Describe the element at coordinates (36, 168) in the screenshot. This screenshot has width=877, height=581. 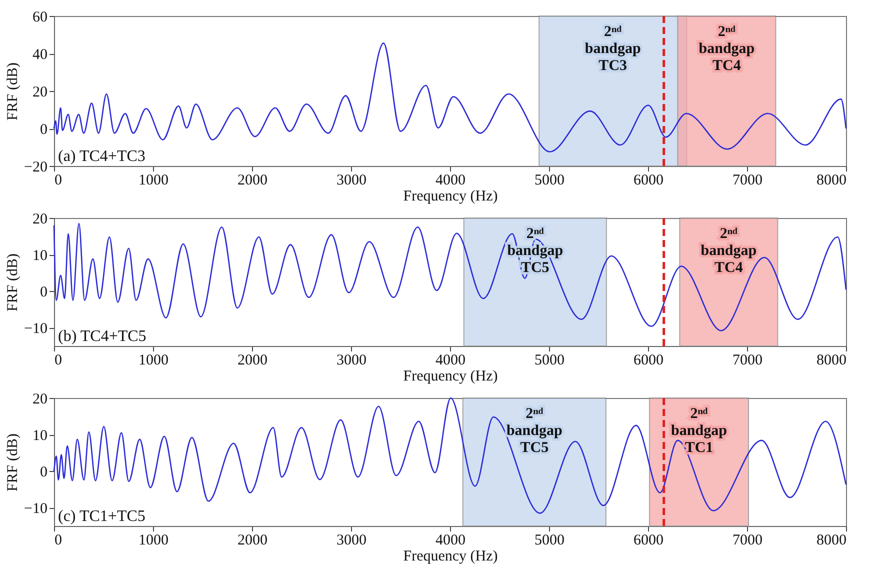
I see `y-tick-label: −20` at that location.